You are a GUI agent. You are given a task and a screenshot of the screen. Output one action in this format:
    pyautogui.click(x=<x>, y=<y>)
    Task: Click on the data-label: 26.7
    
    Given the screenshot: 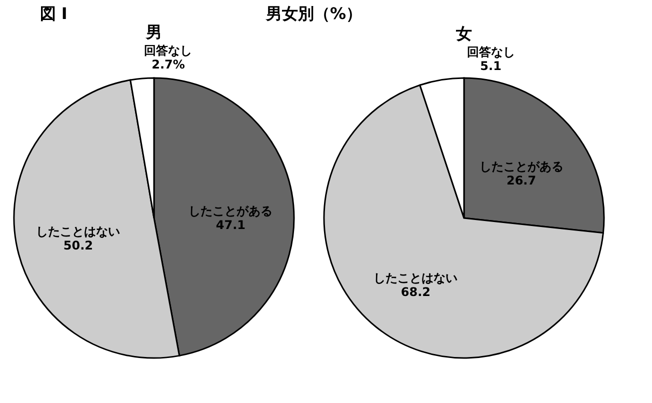 What is the action you would take?
    pyautogui.click(x=521, y=181)
    